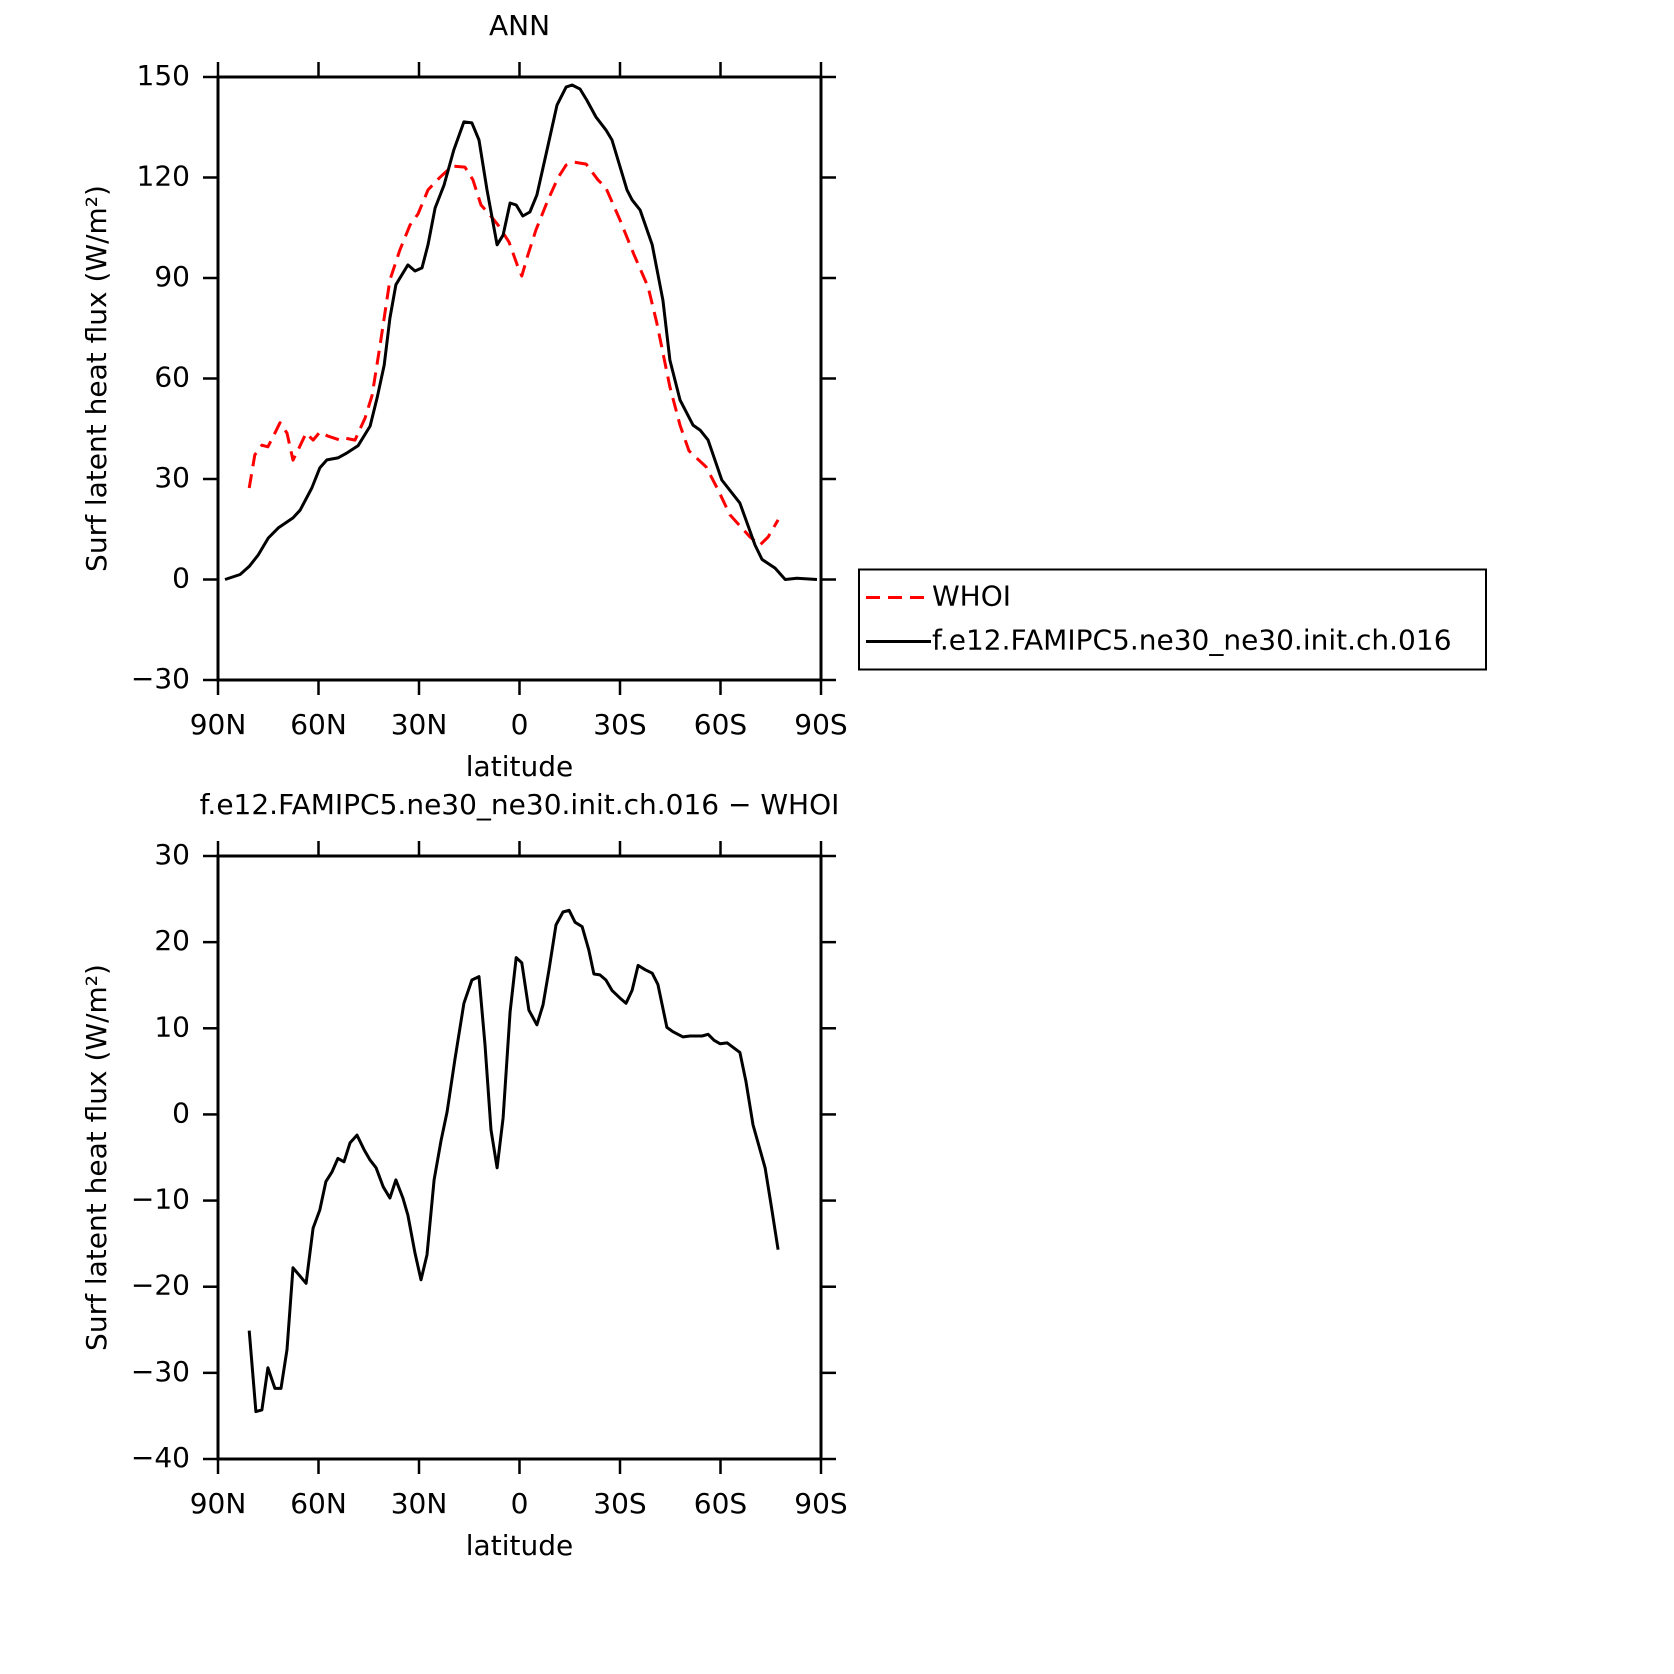 The width and height of the screenshot is (1674, 1674). I want to click on y-tick-label: 20, so click(172, 940).